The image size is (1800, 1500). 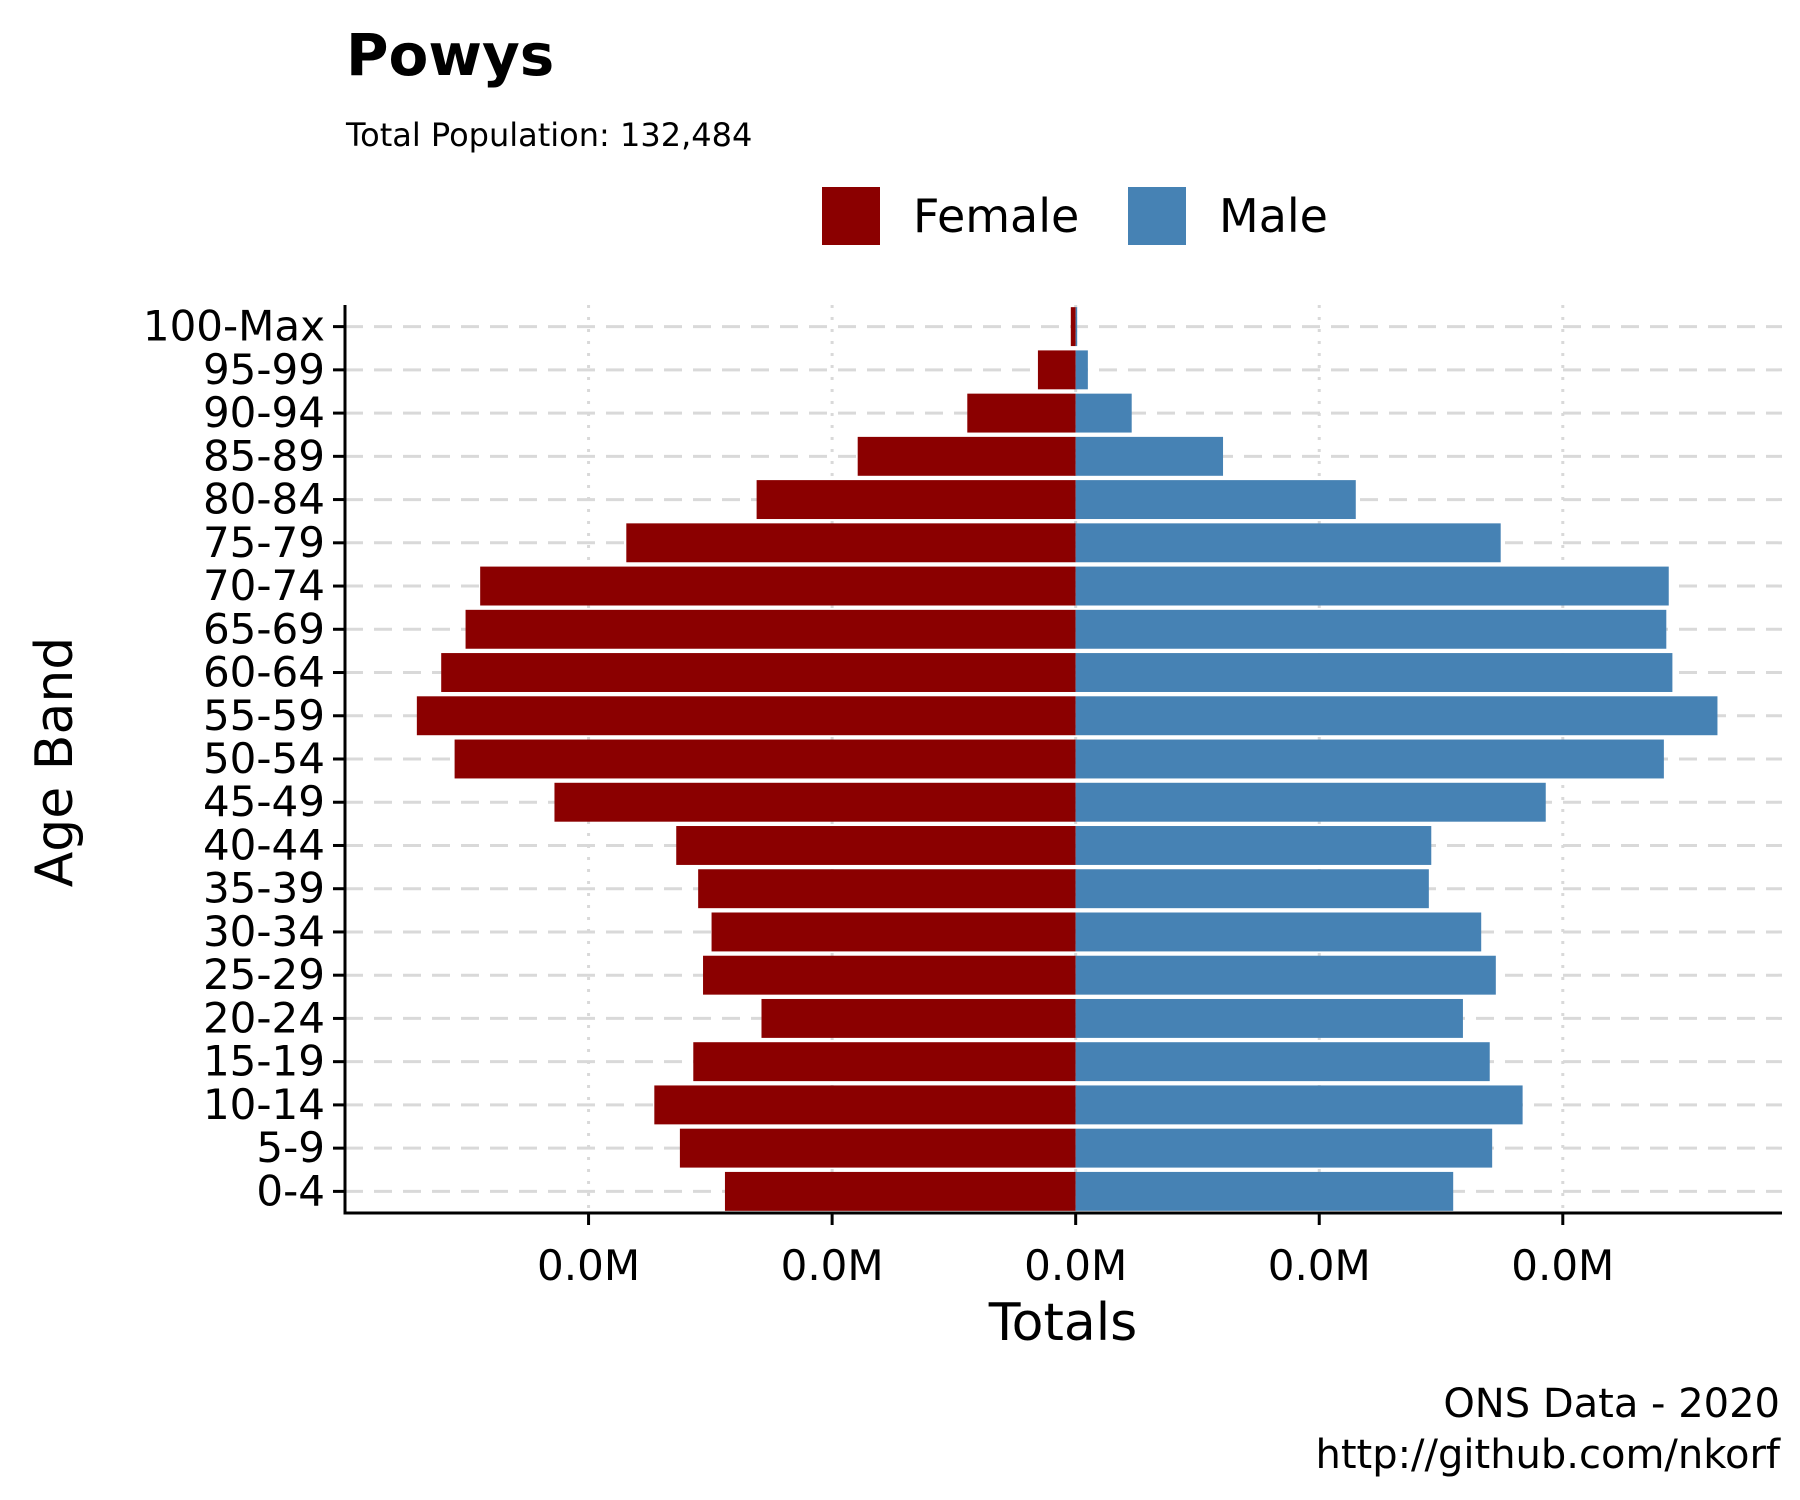 I want to click on y-tick-label: 0-4, so click(x=290, y=1190).